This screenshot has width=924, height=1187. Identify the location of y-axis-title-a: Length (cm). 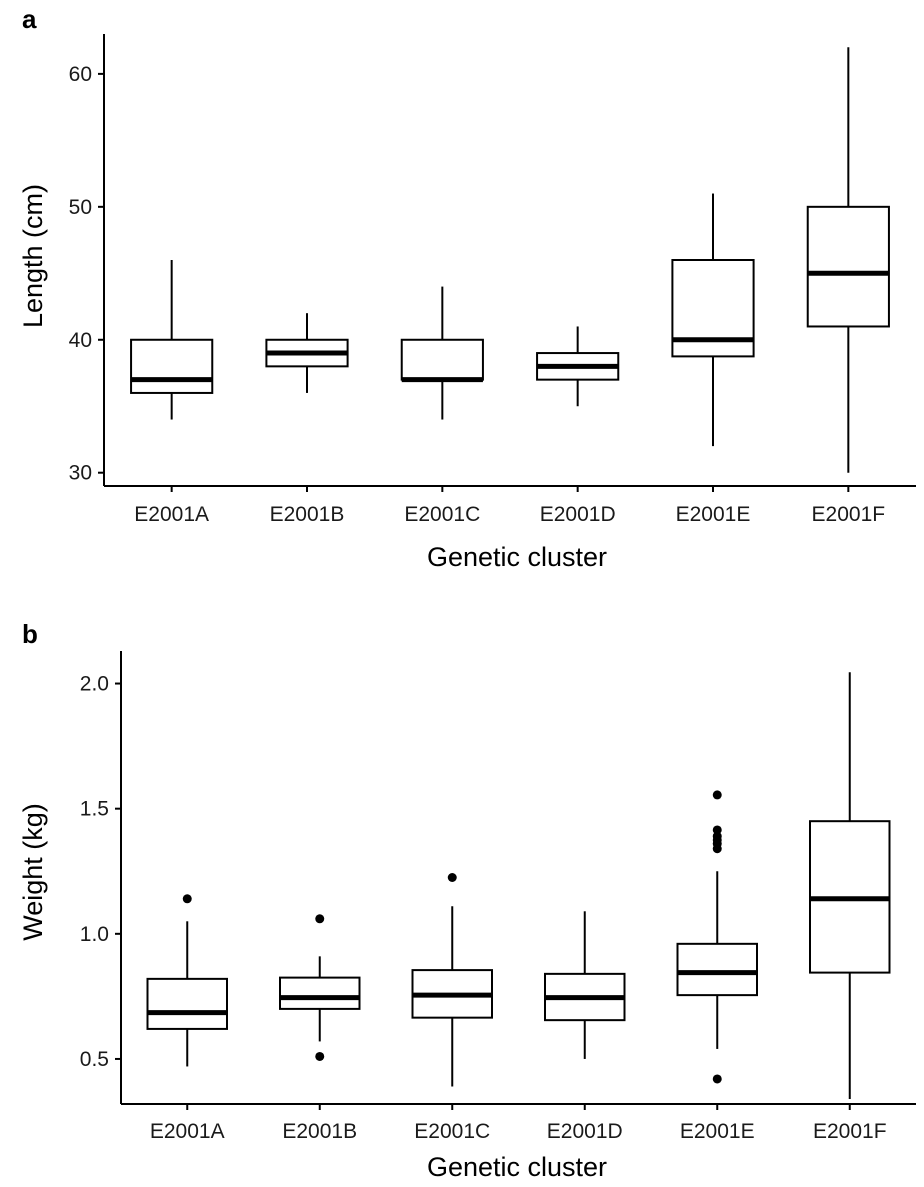
(33, 256).